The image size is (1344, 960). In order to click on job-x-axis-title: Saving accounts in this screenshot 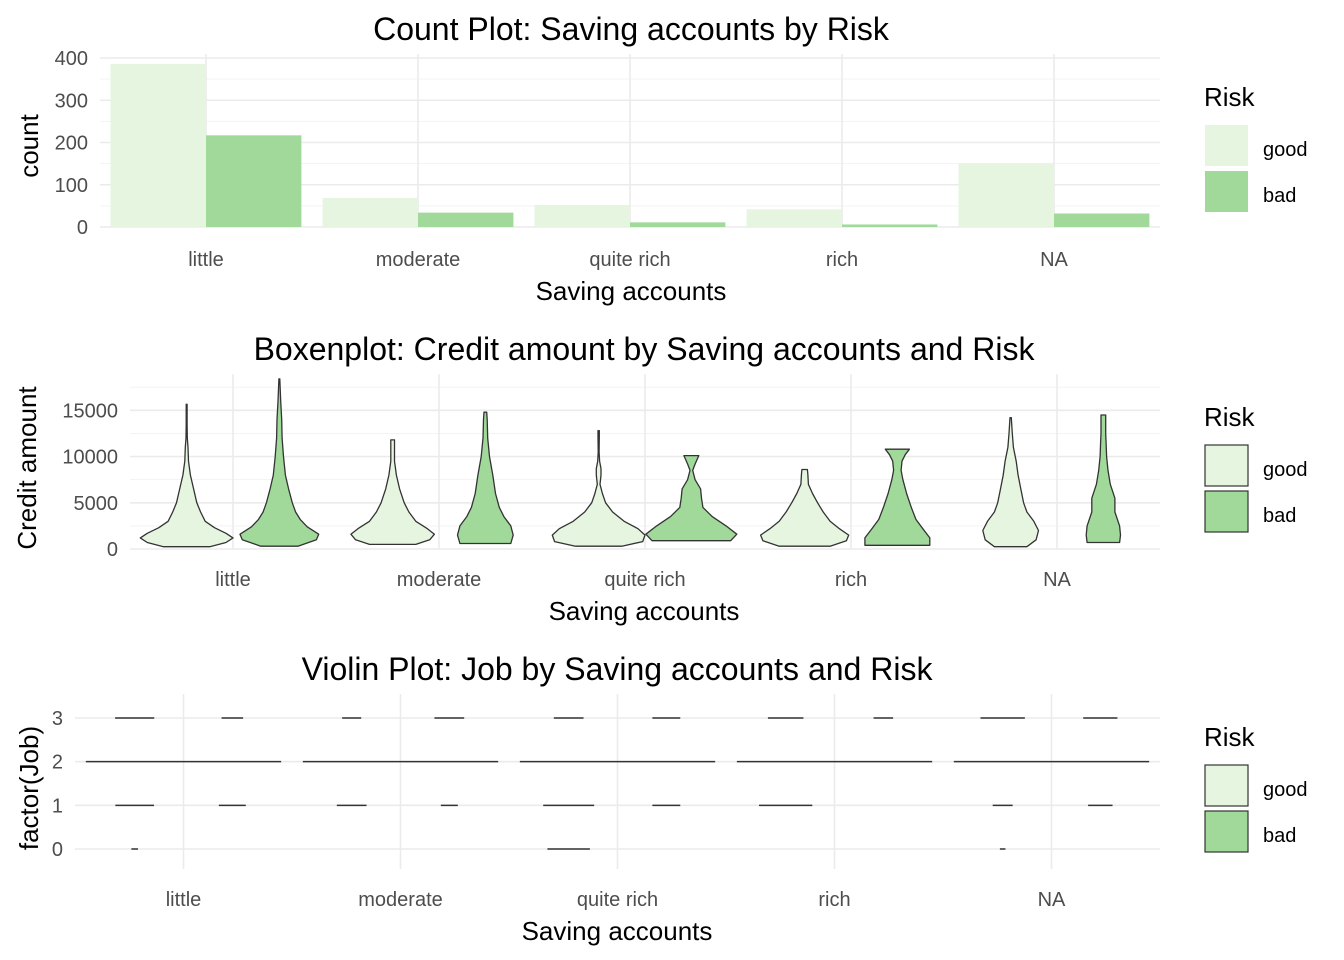, I will do `click(617, 931)`.